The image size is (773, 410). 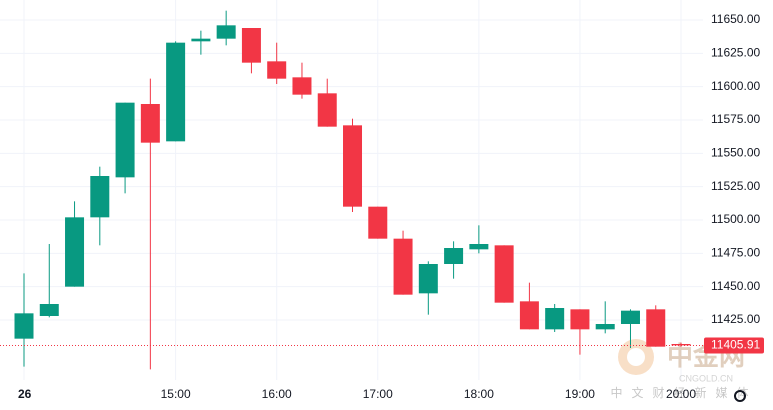 I want to click on y-tick-label: 11425.00, so click(x=735, y=319).